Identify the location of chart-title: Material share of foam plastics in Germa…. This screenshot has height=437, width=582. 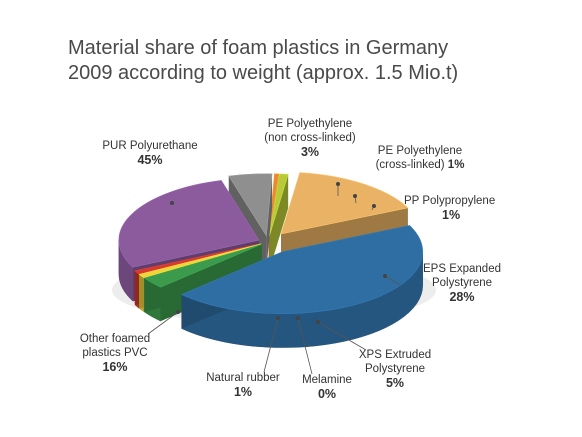
(318, 61).